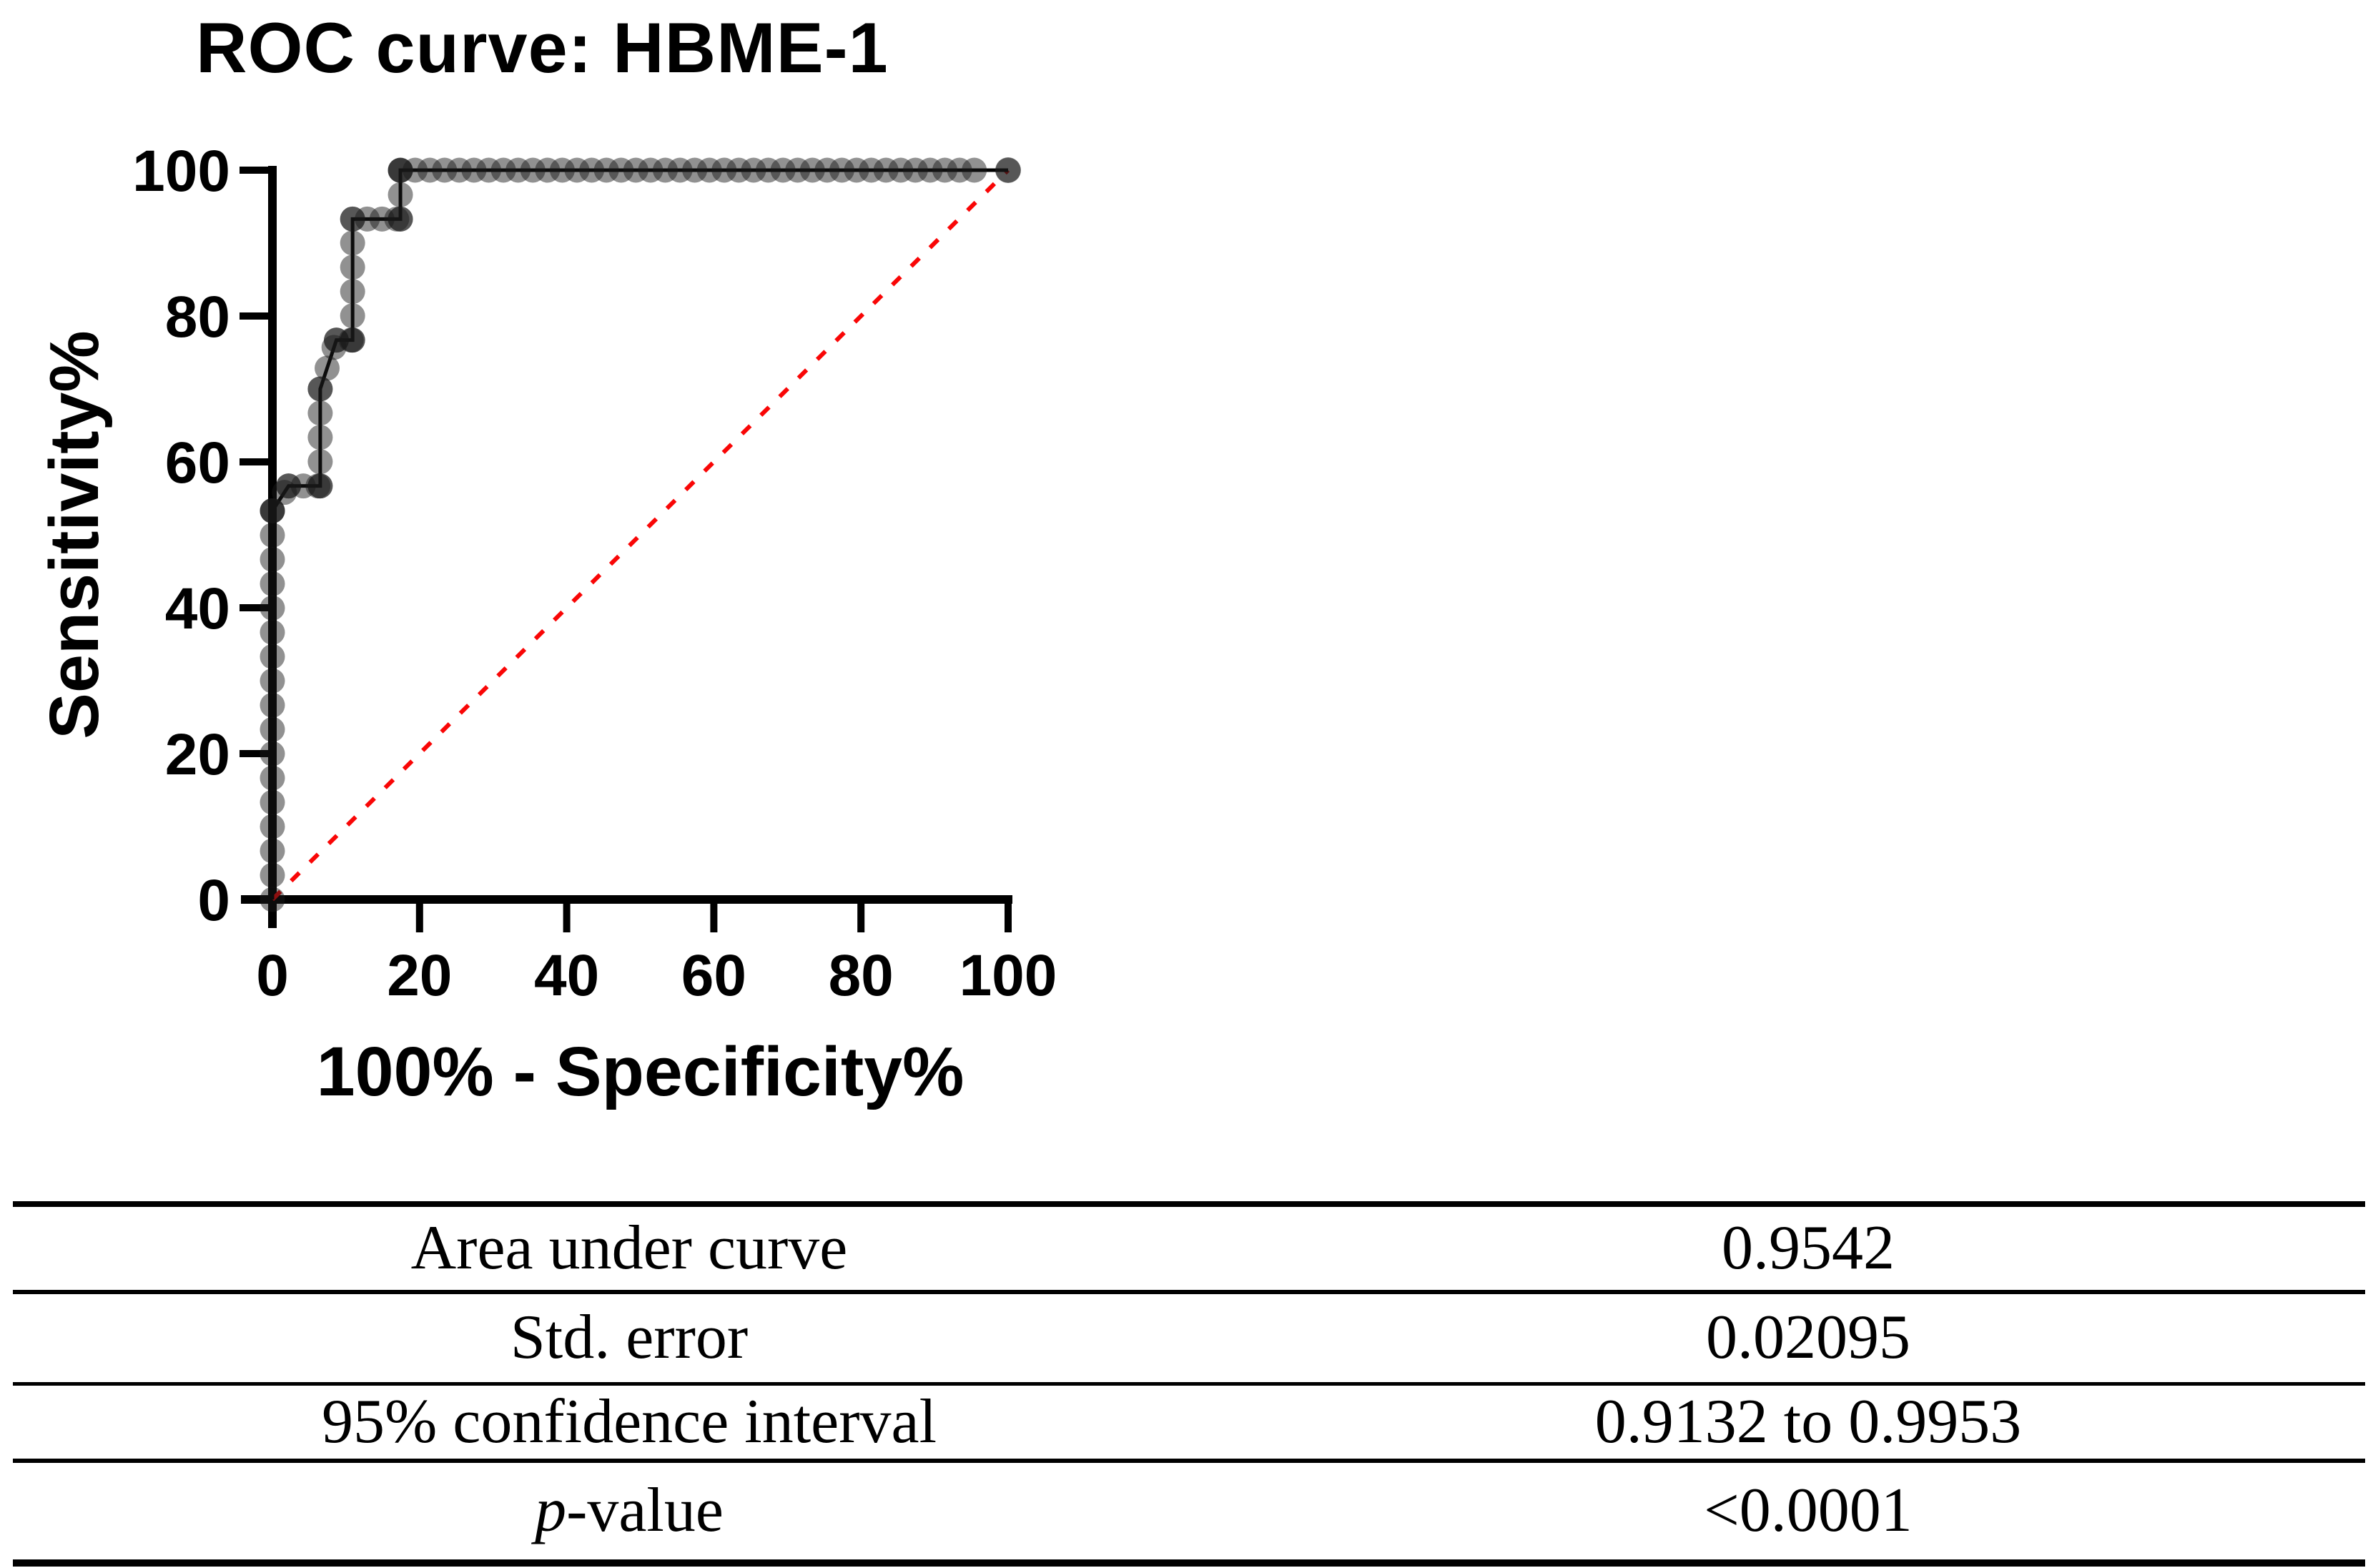  Describe the element at coordinates (213, 900) in the screenshot. I see `y-tick-label: 0` at that location.